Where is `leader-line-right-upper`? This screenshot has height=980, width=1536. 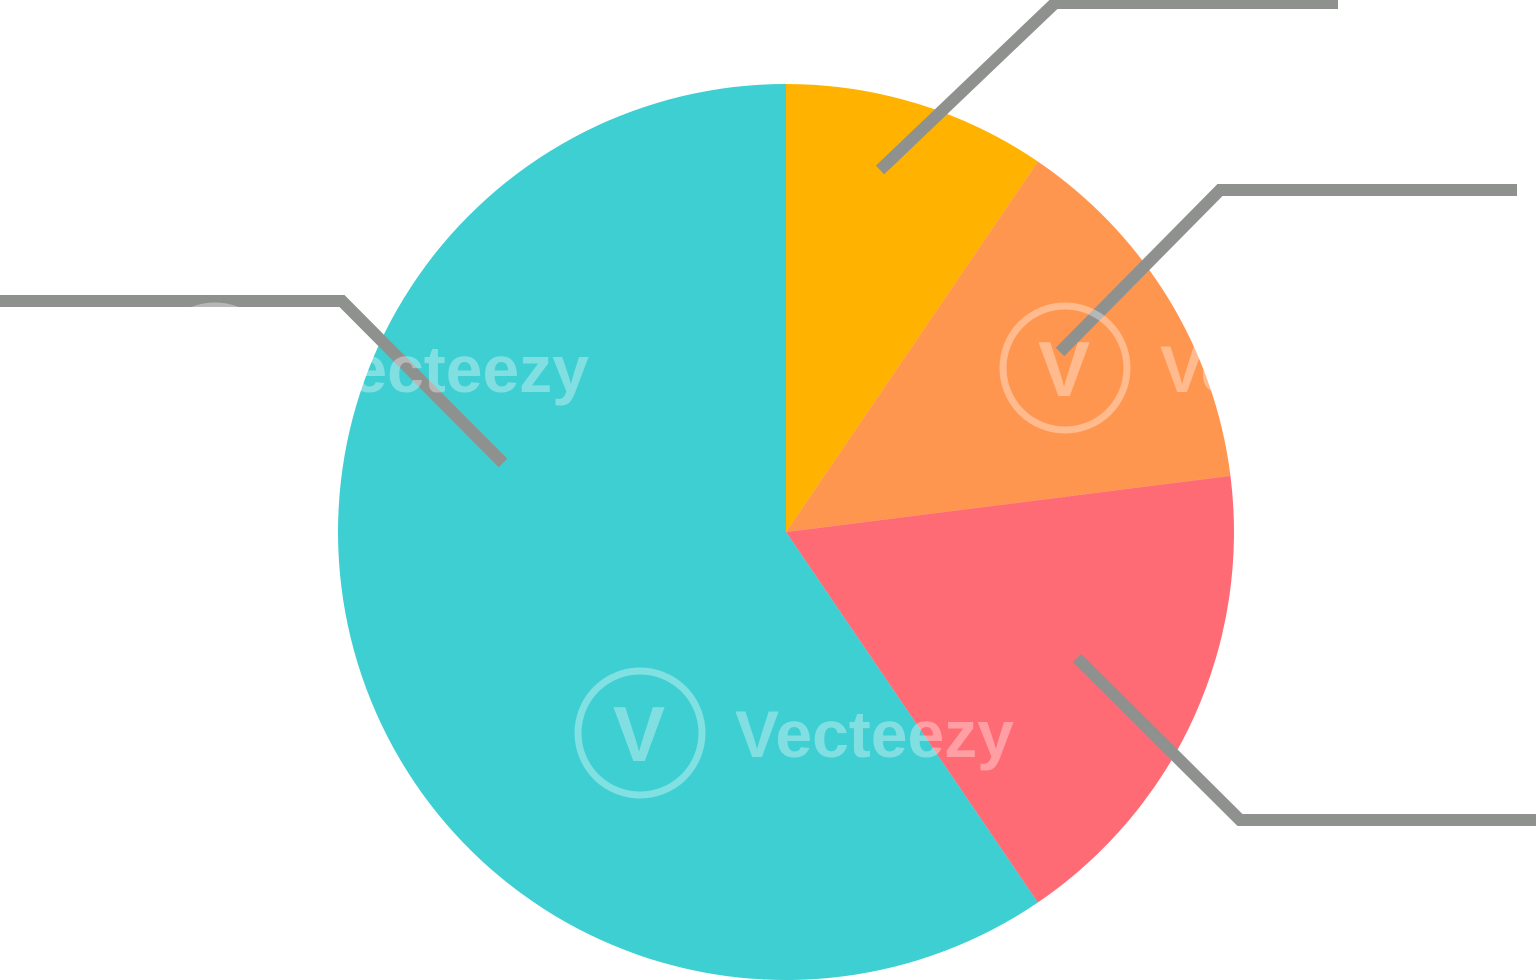
leader-line-right-upper is located at coordinates (1286, 270).